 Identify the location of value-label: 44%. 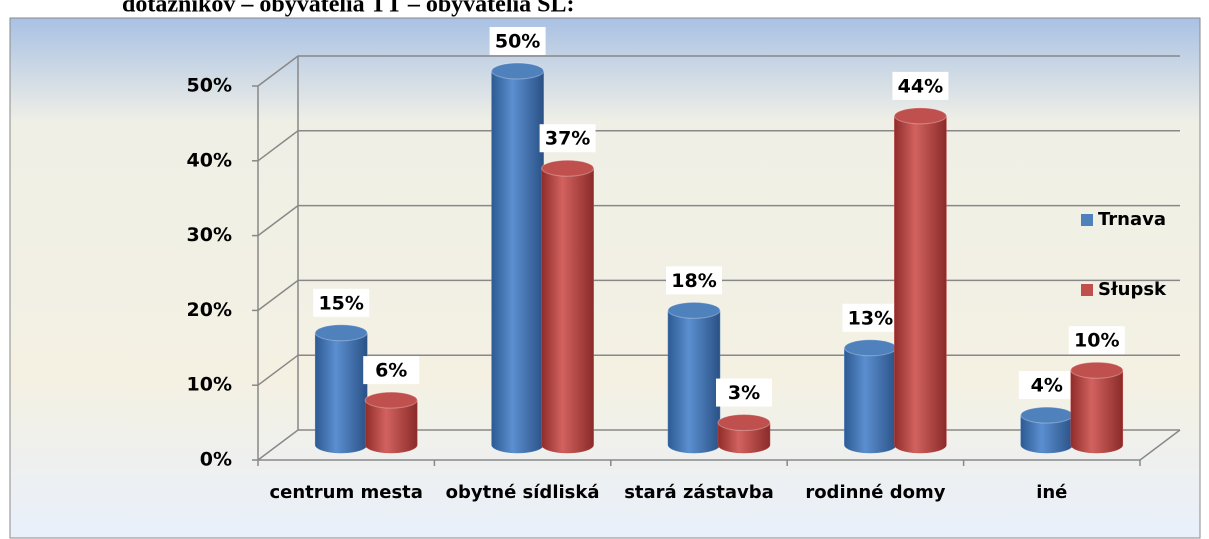
(920, 86).